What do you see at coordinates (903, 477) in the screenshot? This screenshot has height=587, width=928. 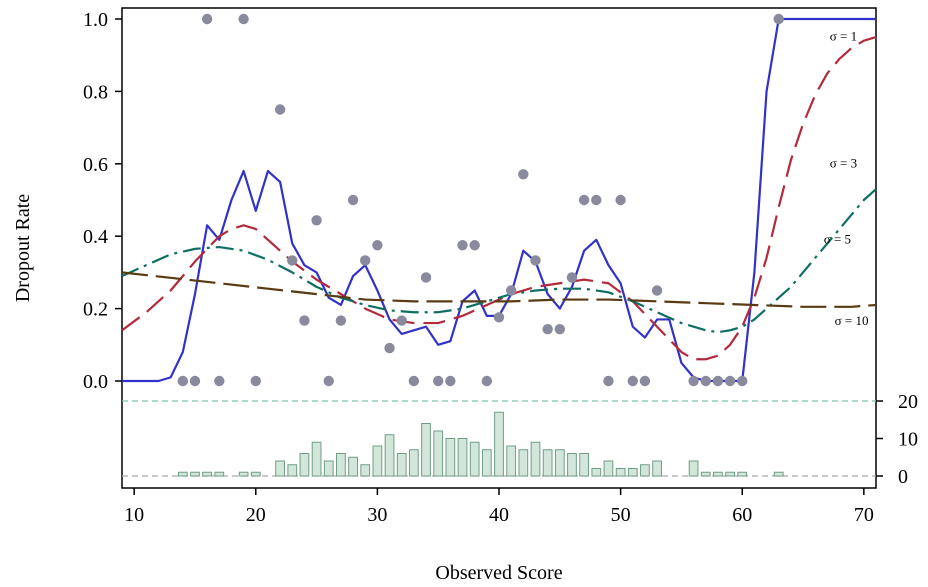 I see `count-tick-label: 0` at bounding box center [903, 477].